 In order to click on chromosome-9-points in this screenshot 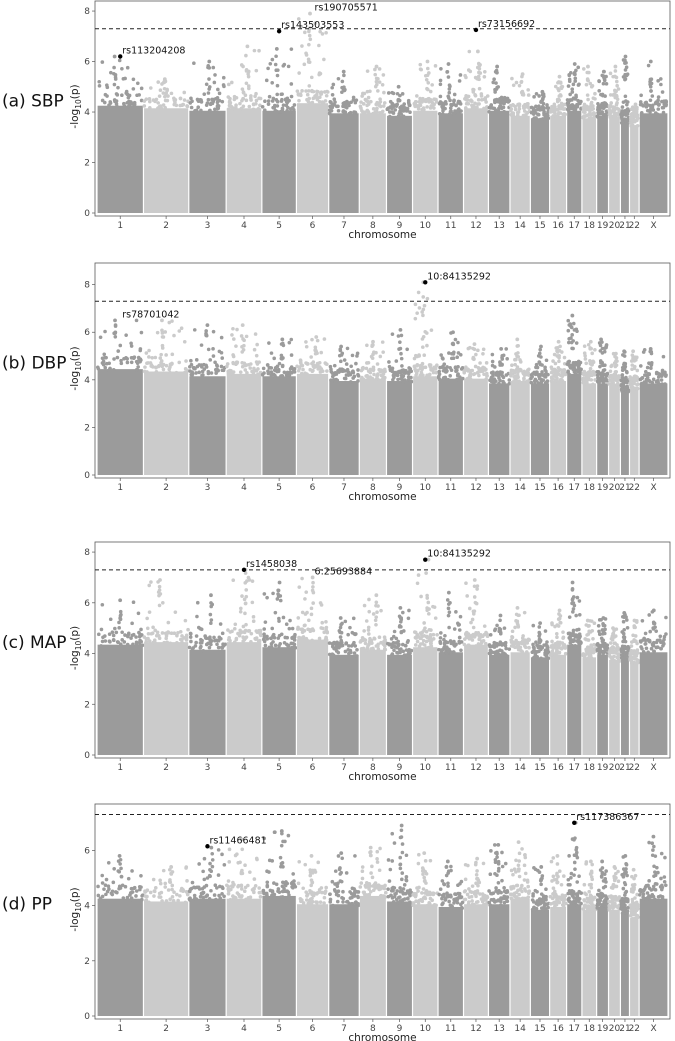, I will do `click(398, 148)`.